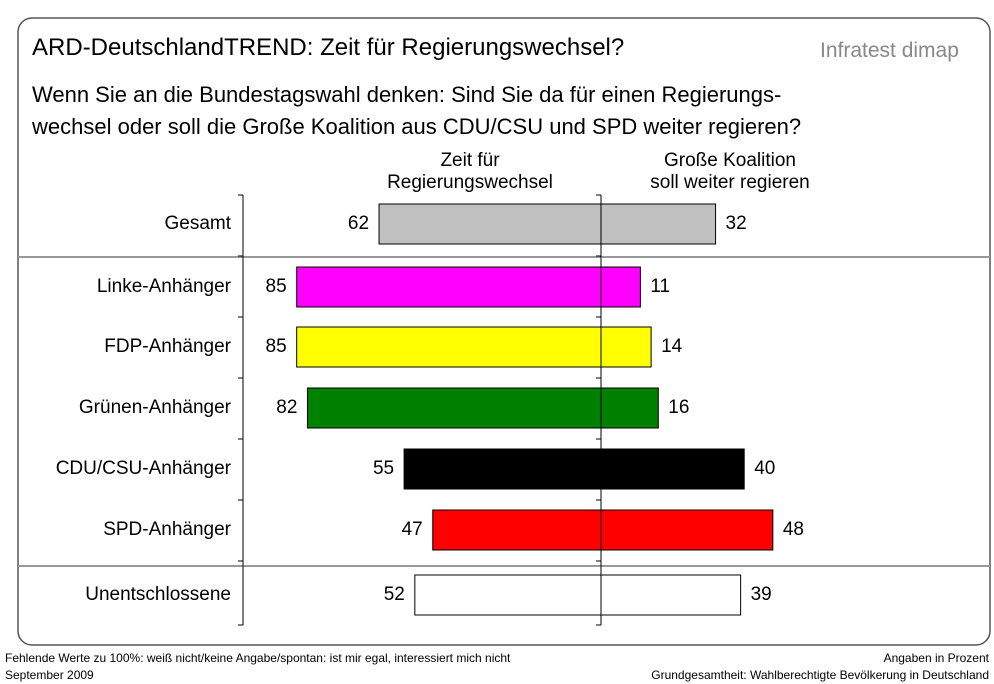  Describe the element at coordinates (678, 407) in the screenshot. I see `value-label: 16` at that location.